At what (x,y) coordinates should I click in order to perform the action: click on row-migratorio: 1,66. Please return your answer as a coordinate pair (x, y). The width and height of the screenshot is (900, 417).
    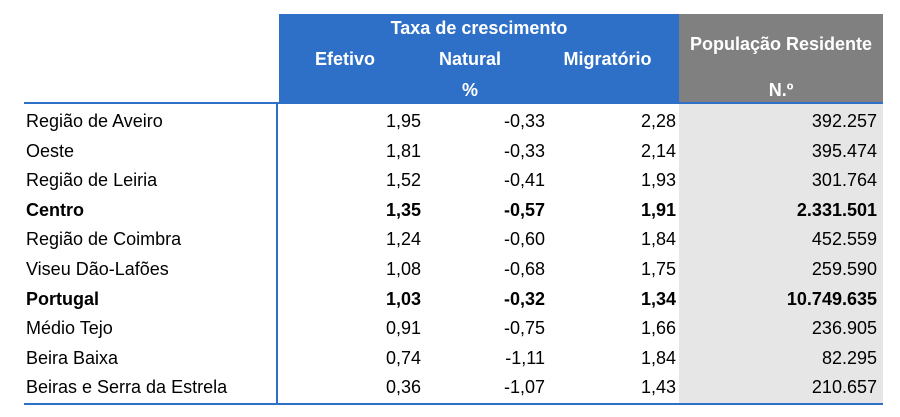
    Looking at the image, I should click on (658, 328).